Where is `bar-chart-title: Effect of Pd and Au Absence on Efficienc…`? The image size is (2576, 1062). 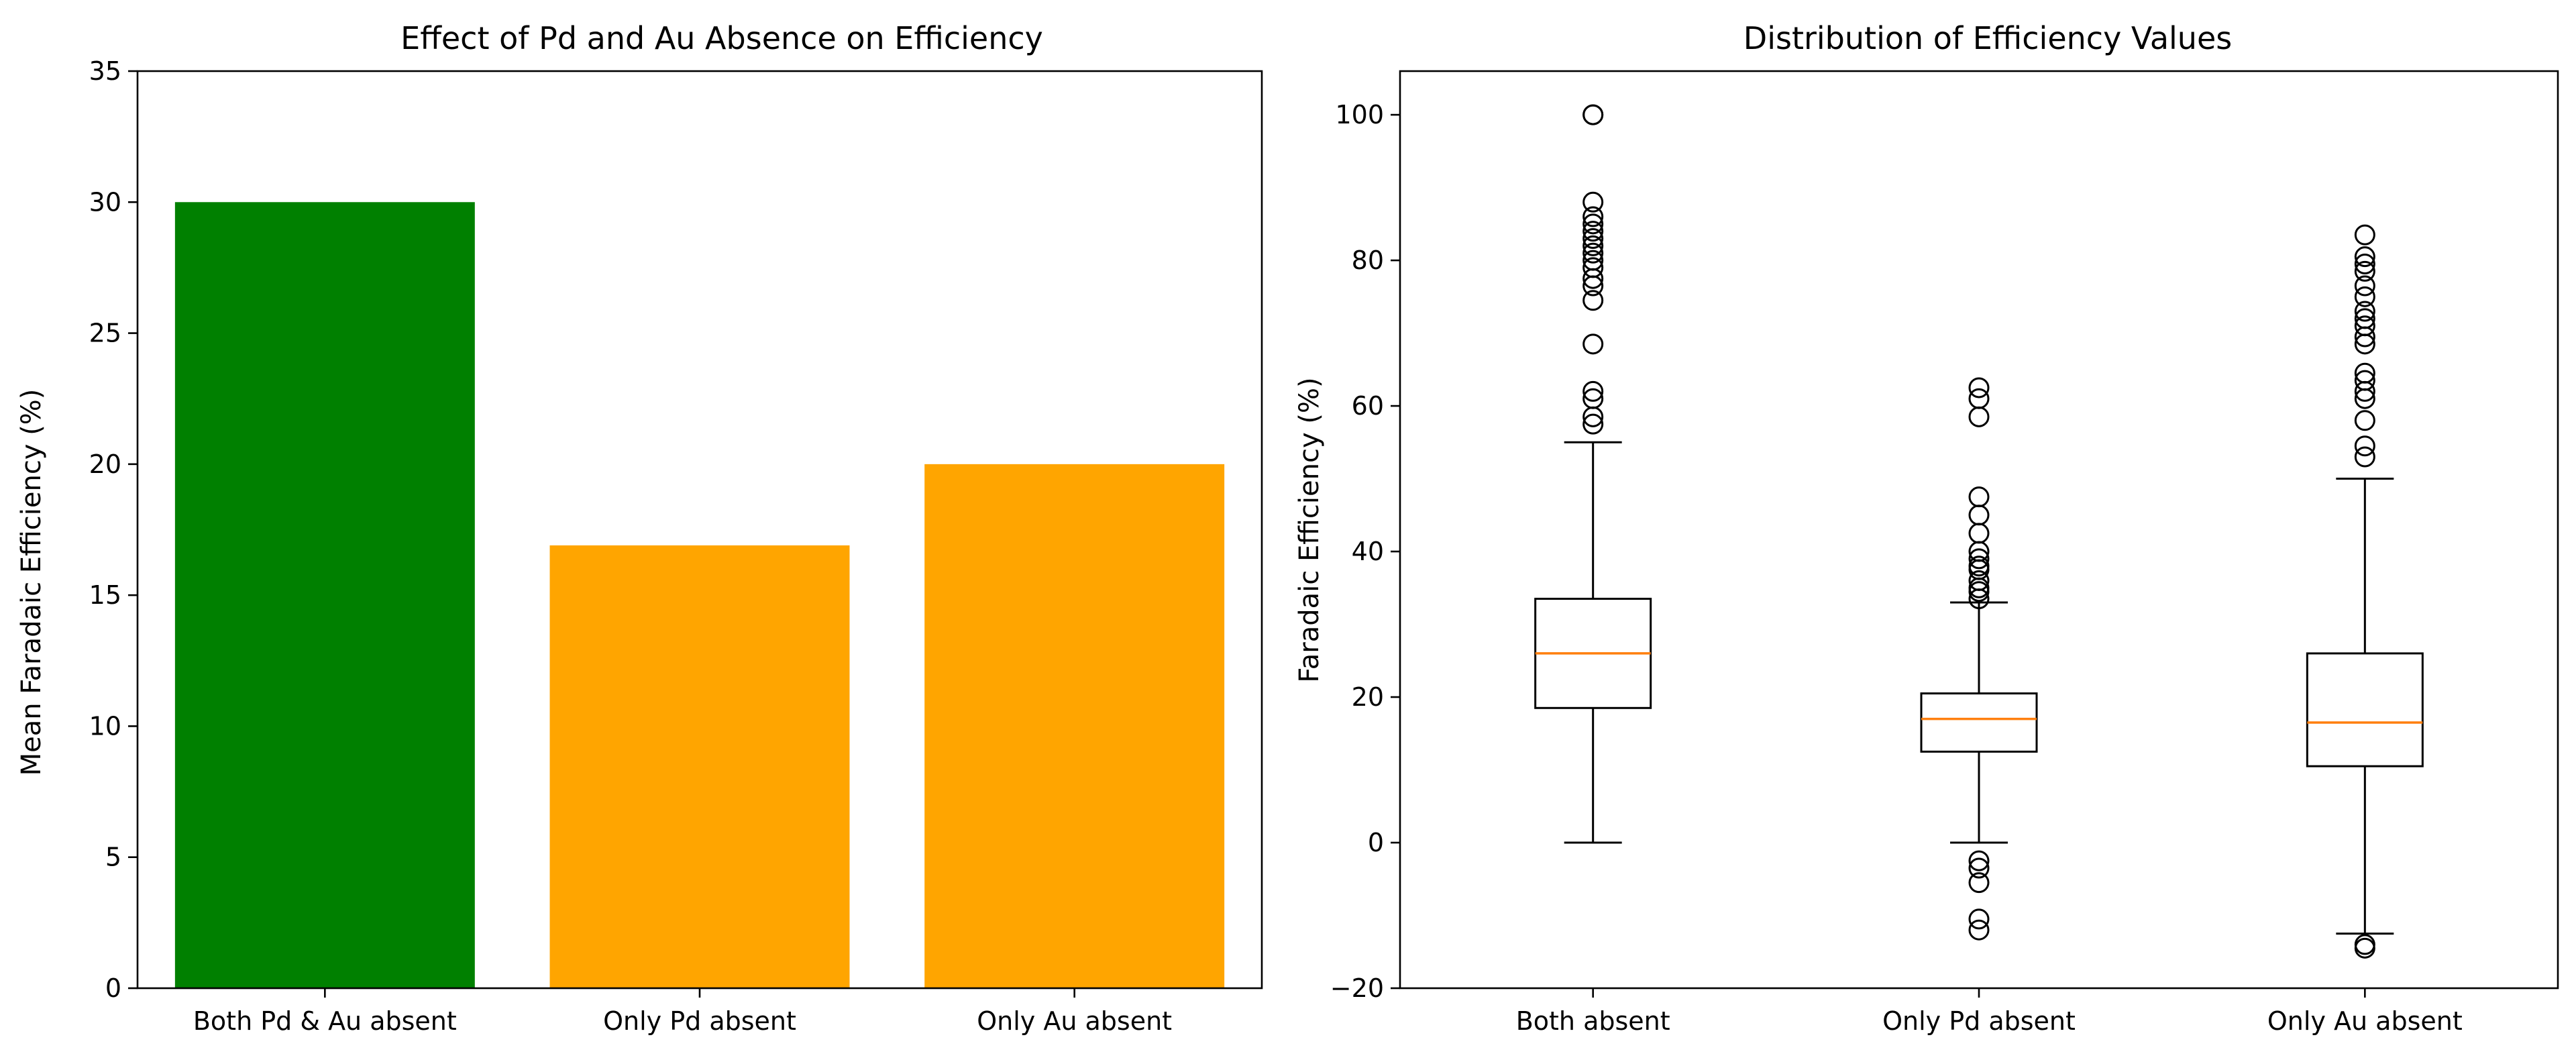 bar-chart-title: Effect of Pd and Au Absence on Efficienc… is located at coordinates (721, 38).